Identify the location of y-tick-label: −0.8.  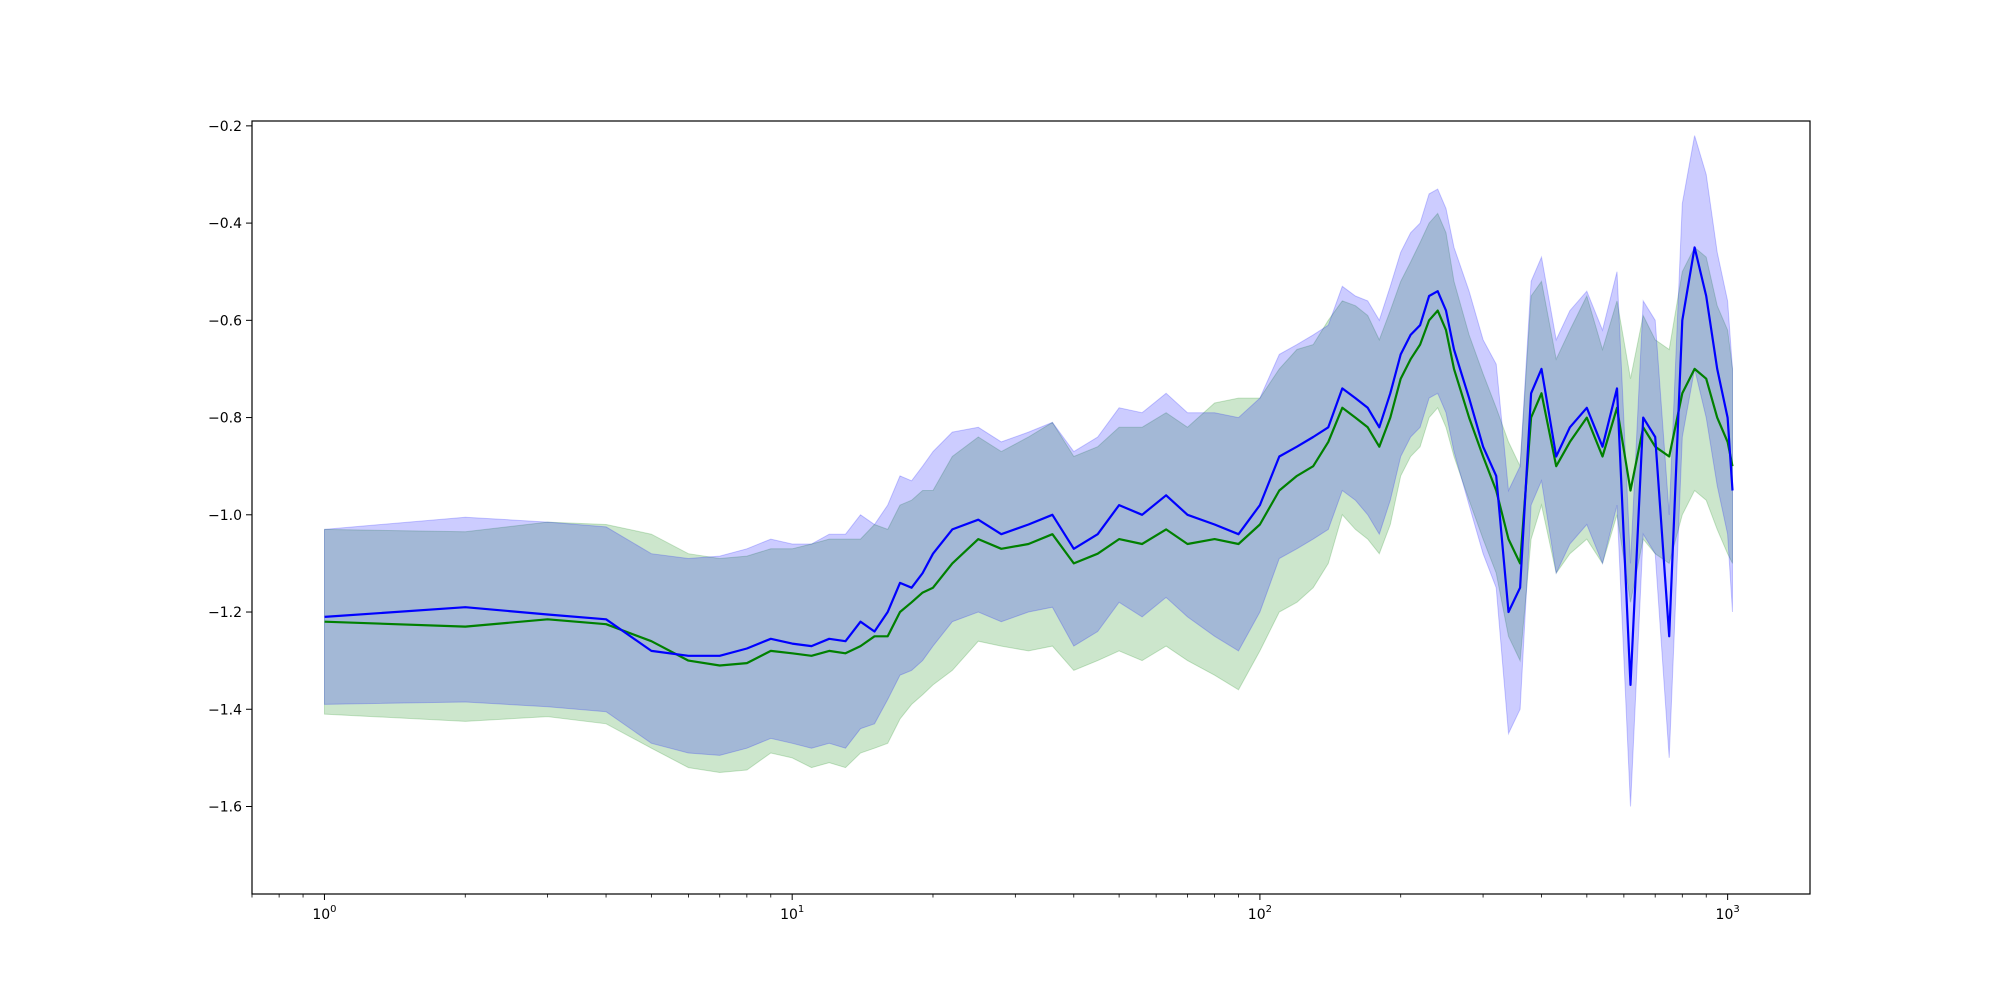
(225, 419).